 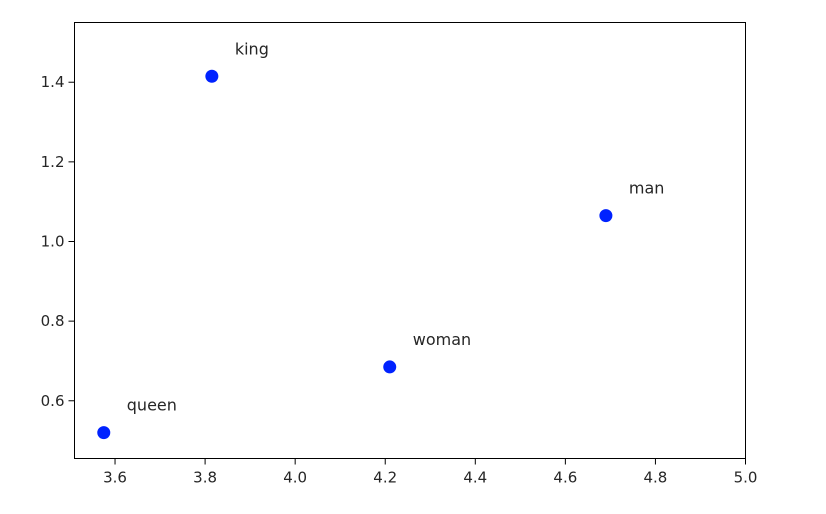 I want to click on x-axis-ticks: 3.6 3.8 4.0 4.2 4.4 4.6 4.8 5.0, so click(x=430, y=472).